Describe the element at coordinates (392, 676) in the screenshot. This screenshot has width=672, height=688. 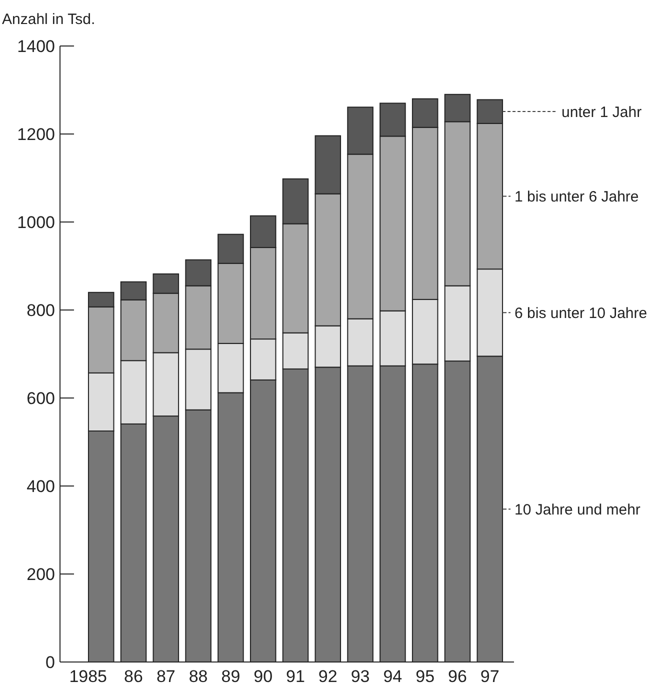
I see `x-tick-label: 94` at that location.